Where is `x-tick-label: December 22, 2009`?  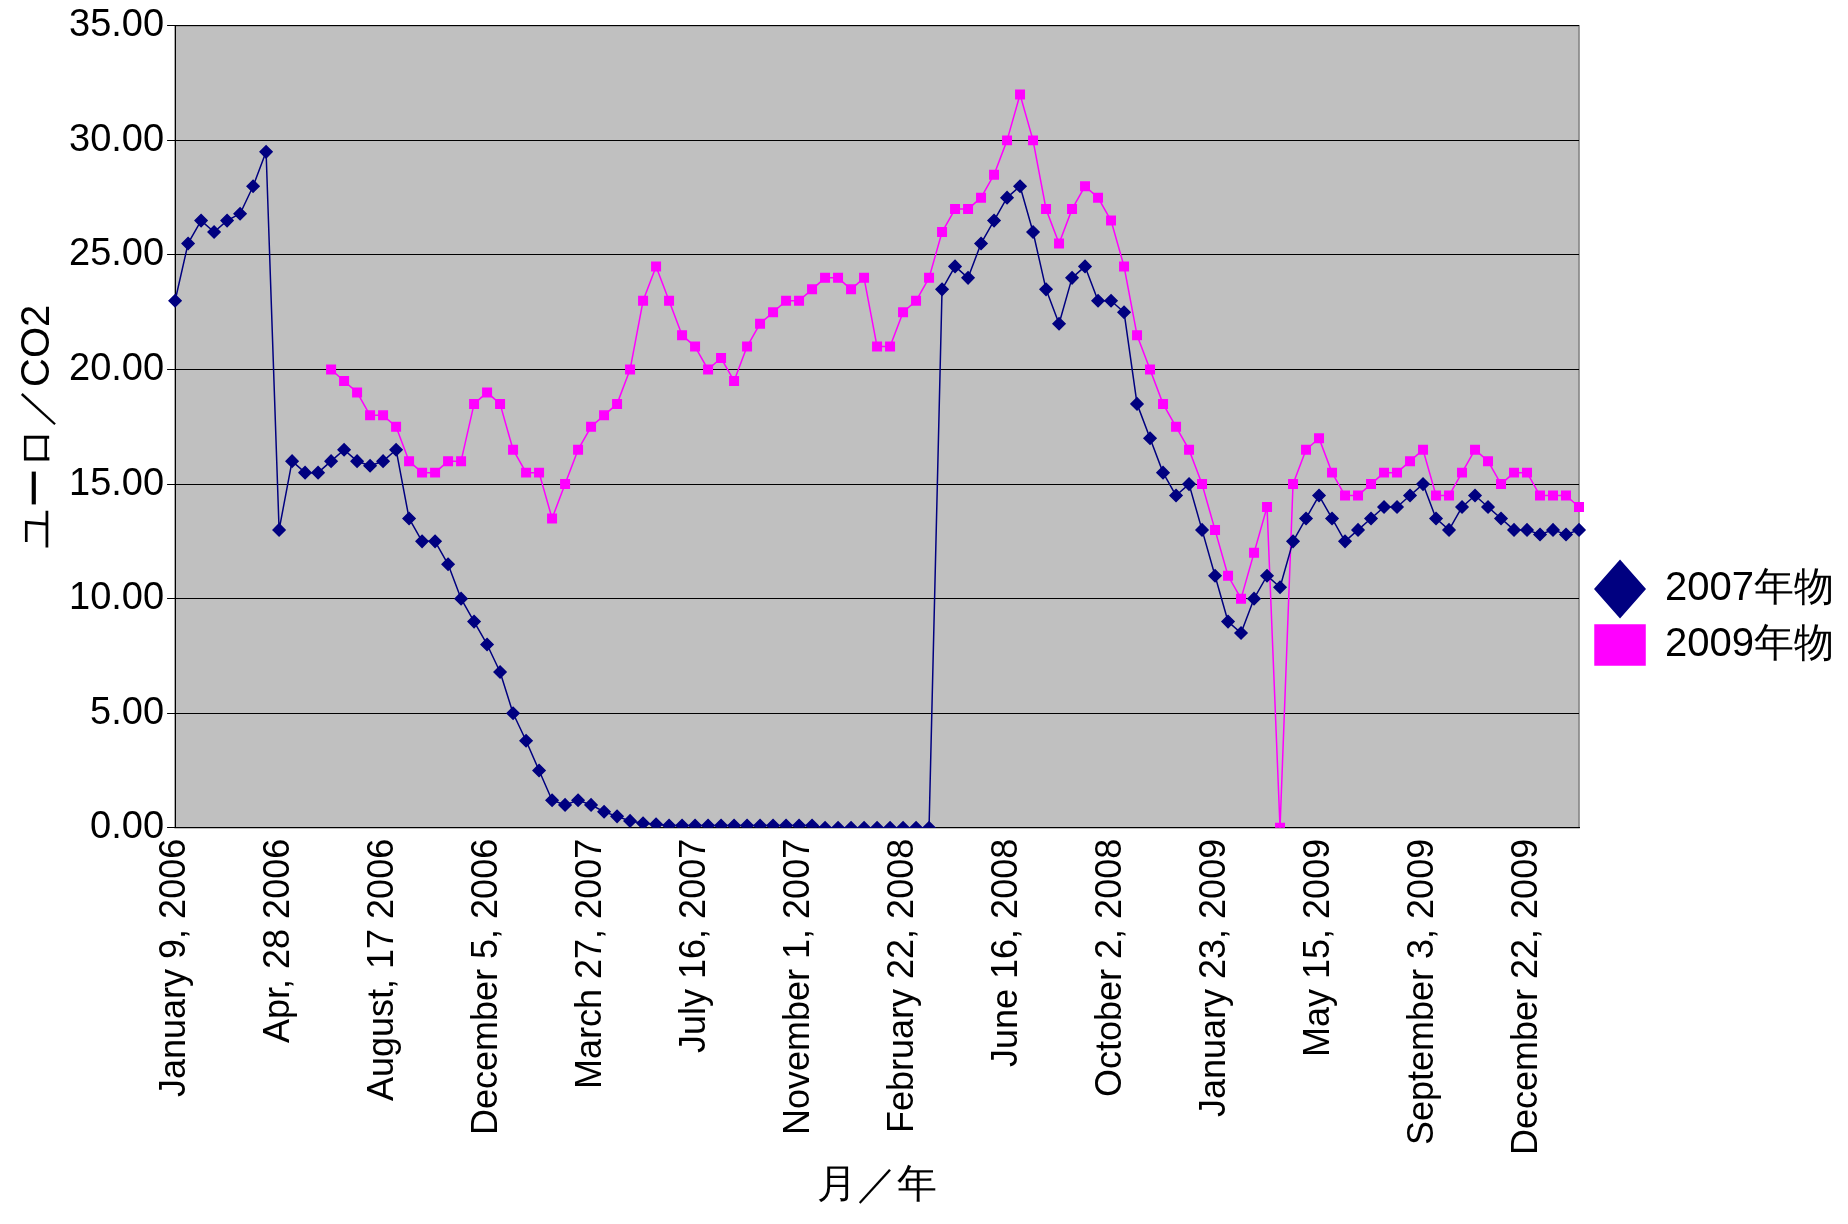 x-tick-label: December 22, 2009 is located at coordinates (1524, 997).